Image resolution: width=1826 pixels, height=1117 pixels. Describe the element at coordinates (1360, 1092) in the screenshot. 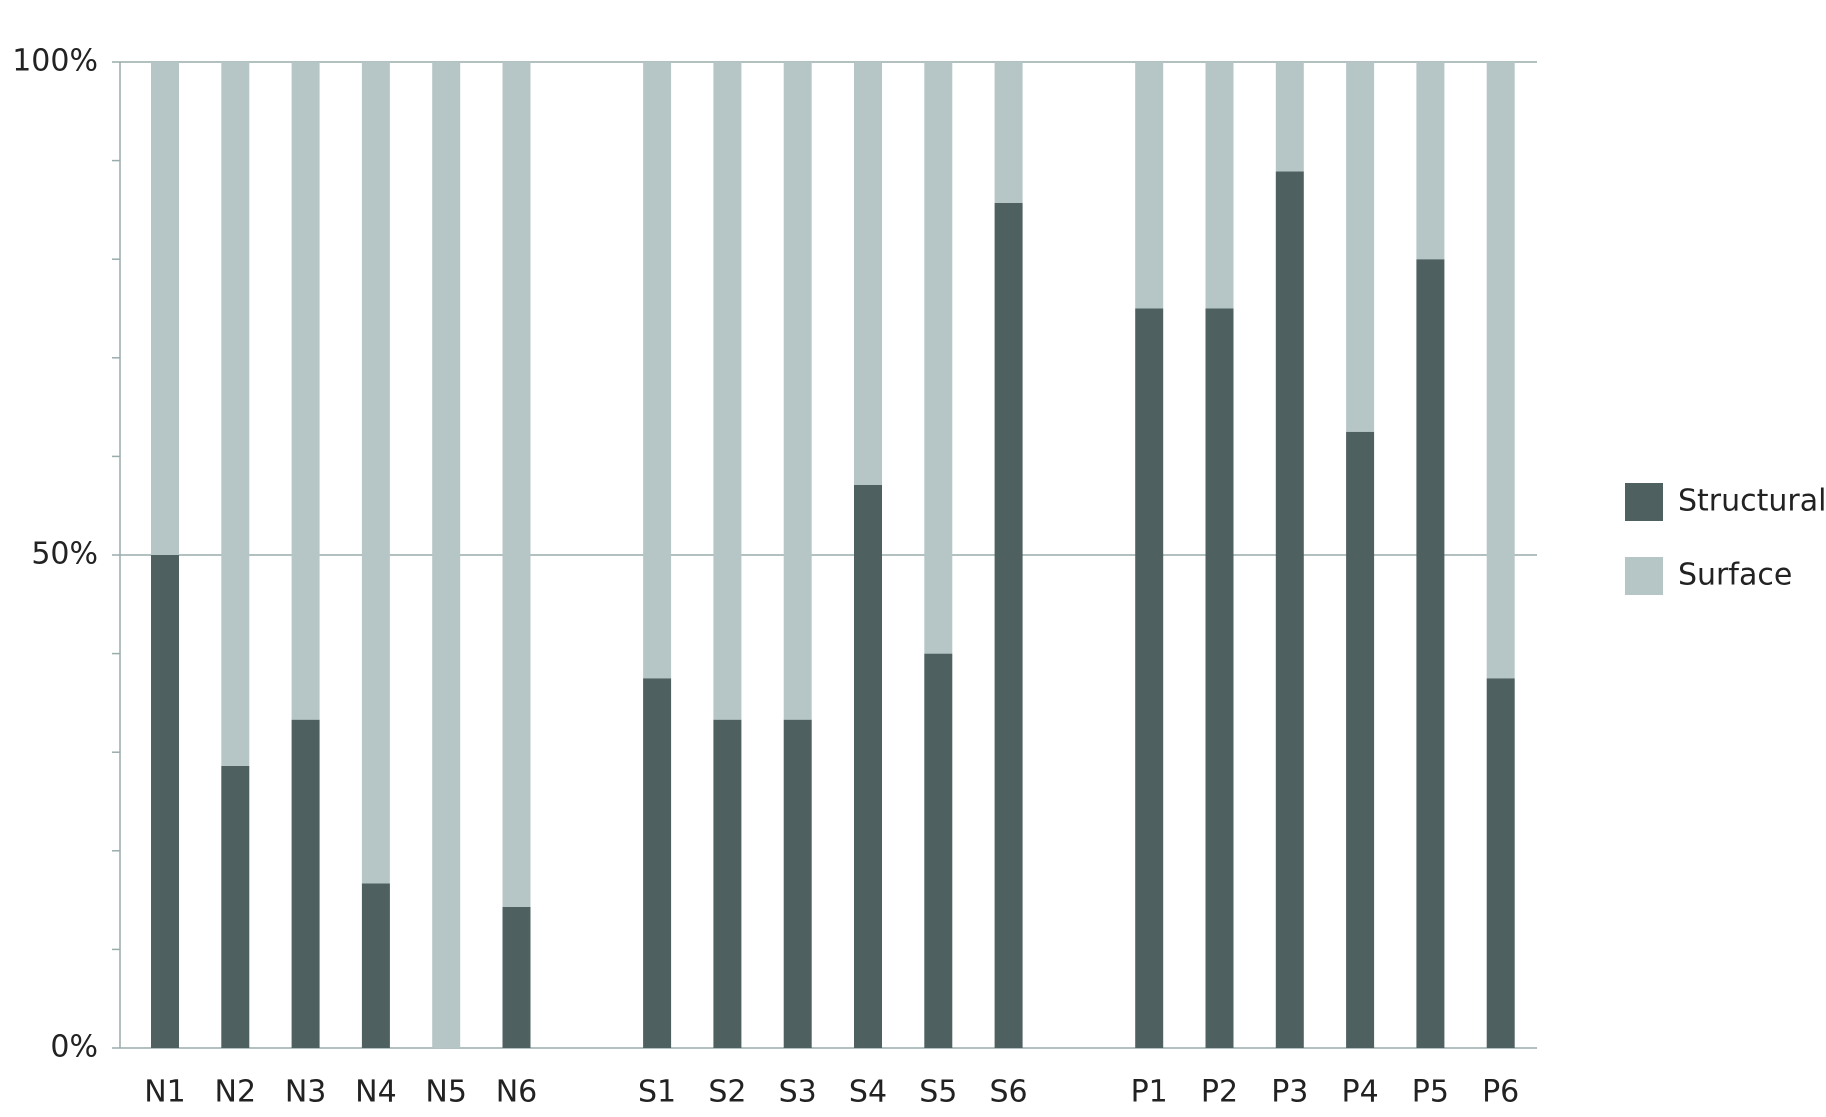

I see `x-tick-label: P4` at that location.